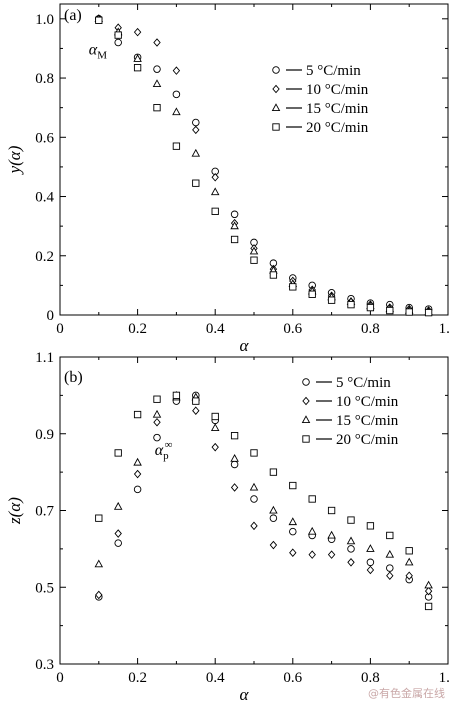 The height and width of the screenshot is (704, 450). I want to click on y-tick-label: 0.7, so click(44, 512).